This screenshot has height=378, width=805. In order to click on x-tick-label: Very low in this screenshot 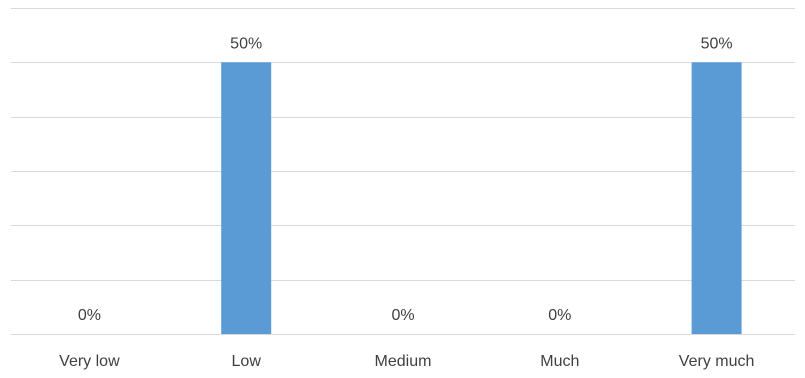, I will do `click(89, 361)`.